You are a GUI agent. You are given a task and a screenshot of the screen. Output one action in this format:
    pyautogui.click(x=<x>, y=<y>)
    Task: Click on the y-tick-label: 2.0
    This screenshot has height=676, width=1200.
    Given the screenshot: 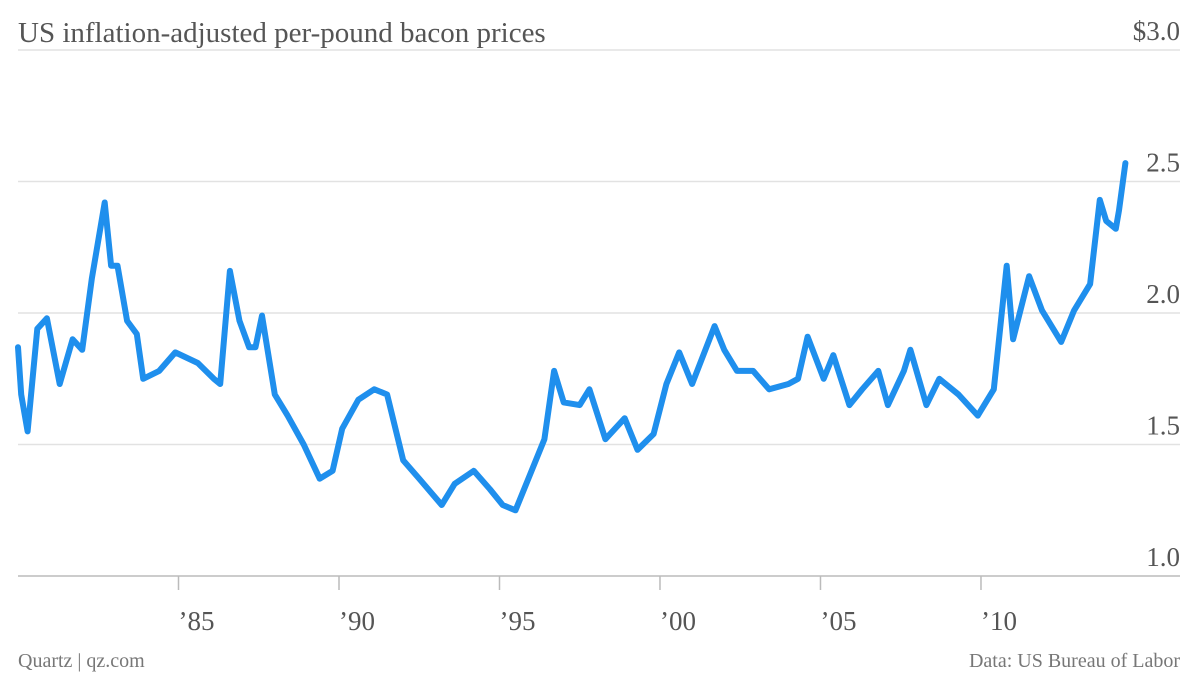 What is the action you would take?
    pyautogui.click(x=1163, y=294)
    